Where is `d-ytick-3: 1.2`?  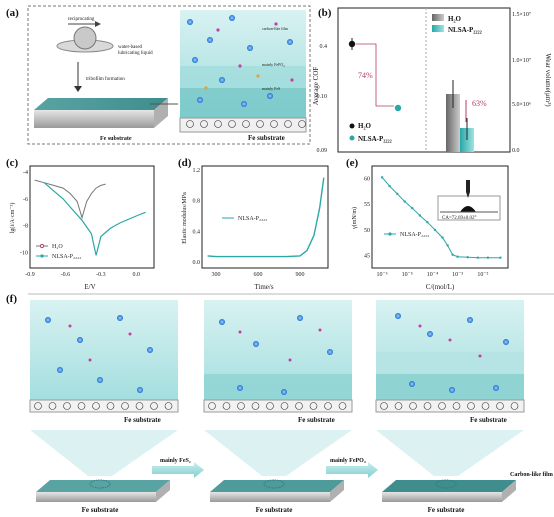 d-ytick-3: 1.2 is located at coordinates (197, 171).